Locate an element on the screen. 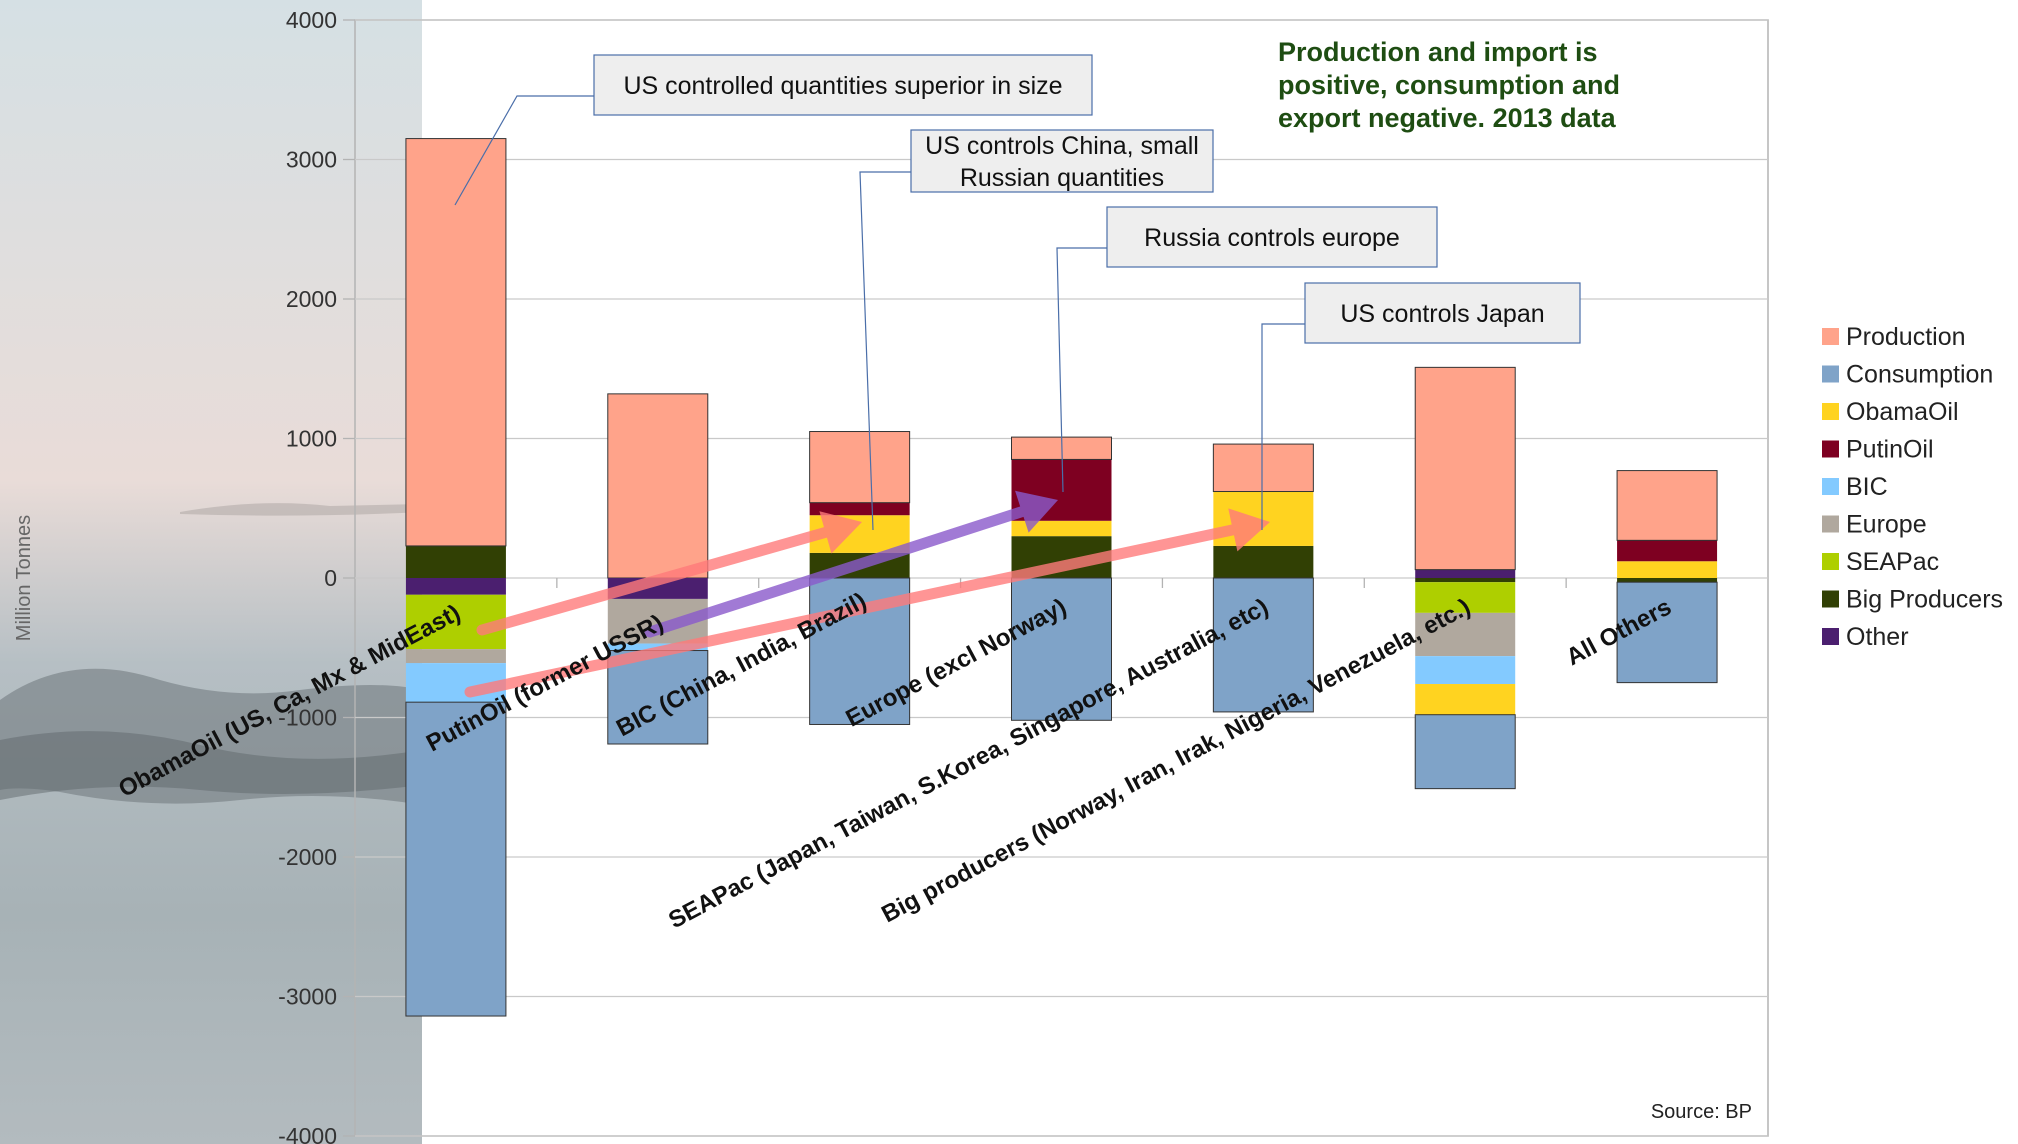 This screenshot has width=2018, height=1144. legend-item: Production is located at coordinates (1894, 337).